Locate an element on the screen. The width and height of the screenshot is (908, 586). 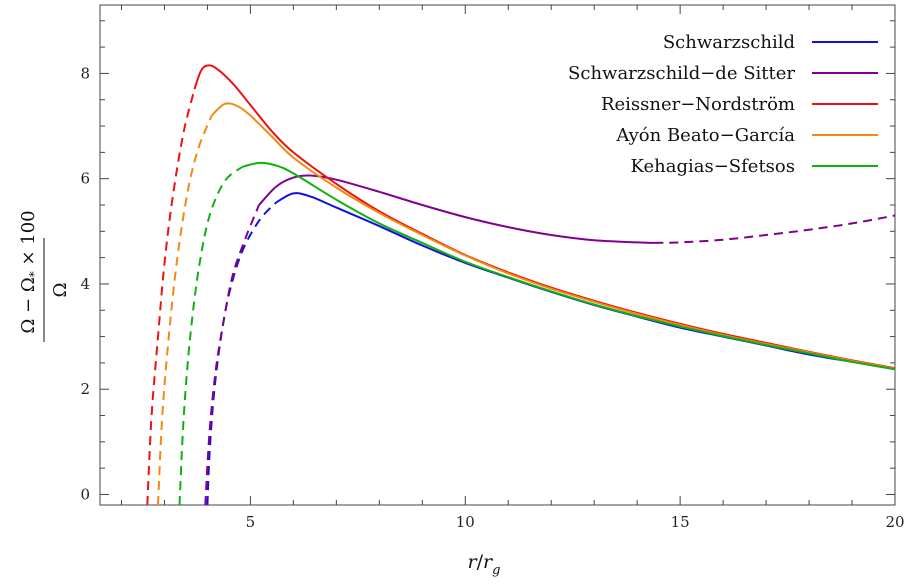
y-tick-label: 4 is located at coordinates (85, 284).